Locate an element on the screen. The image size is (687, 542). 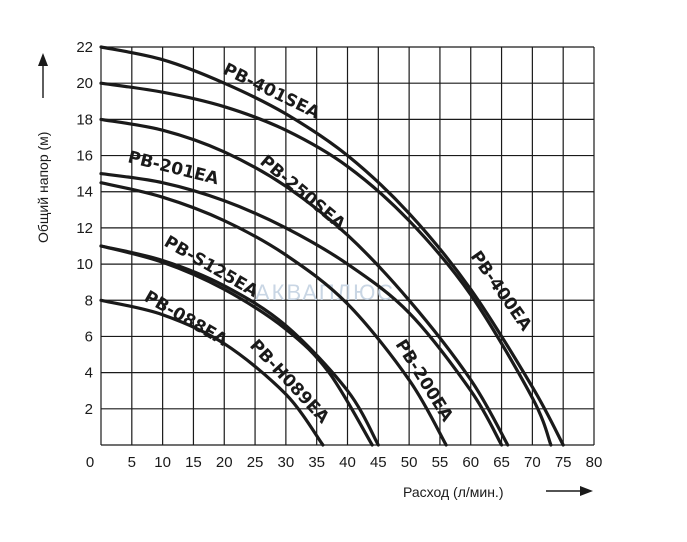
curve-label-pb-201ea: PB-201EA is located at coordinates (174, 168).